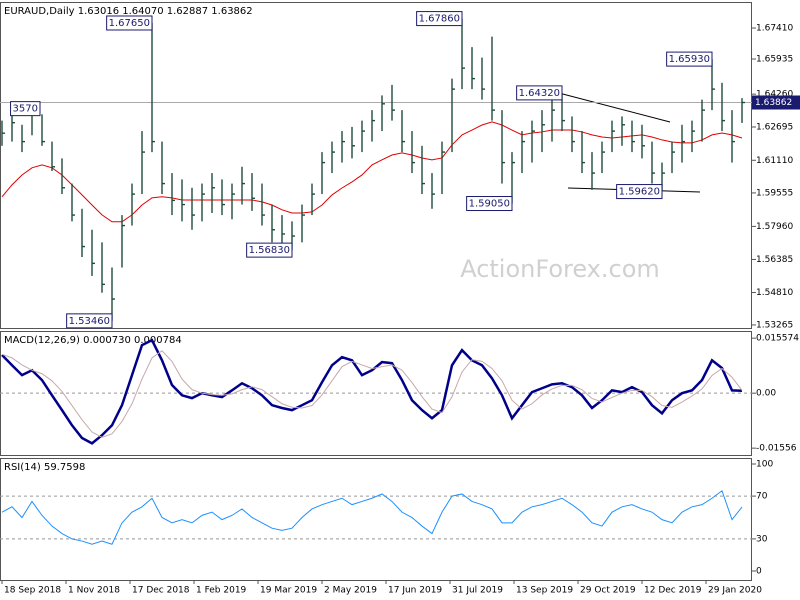  What do you see at coordinates (774, 29) in the screenshot?
I see `y-tick-label: 1.67410` at bounding box center [774, 29].